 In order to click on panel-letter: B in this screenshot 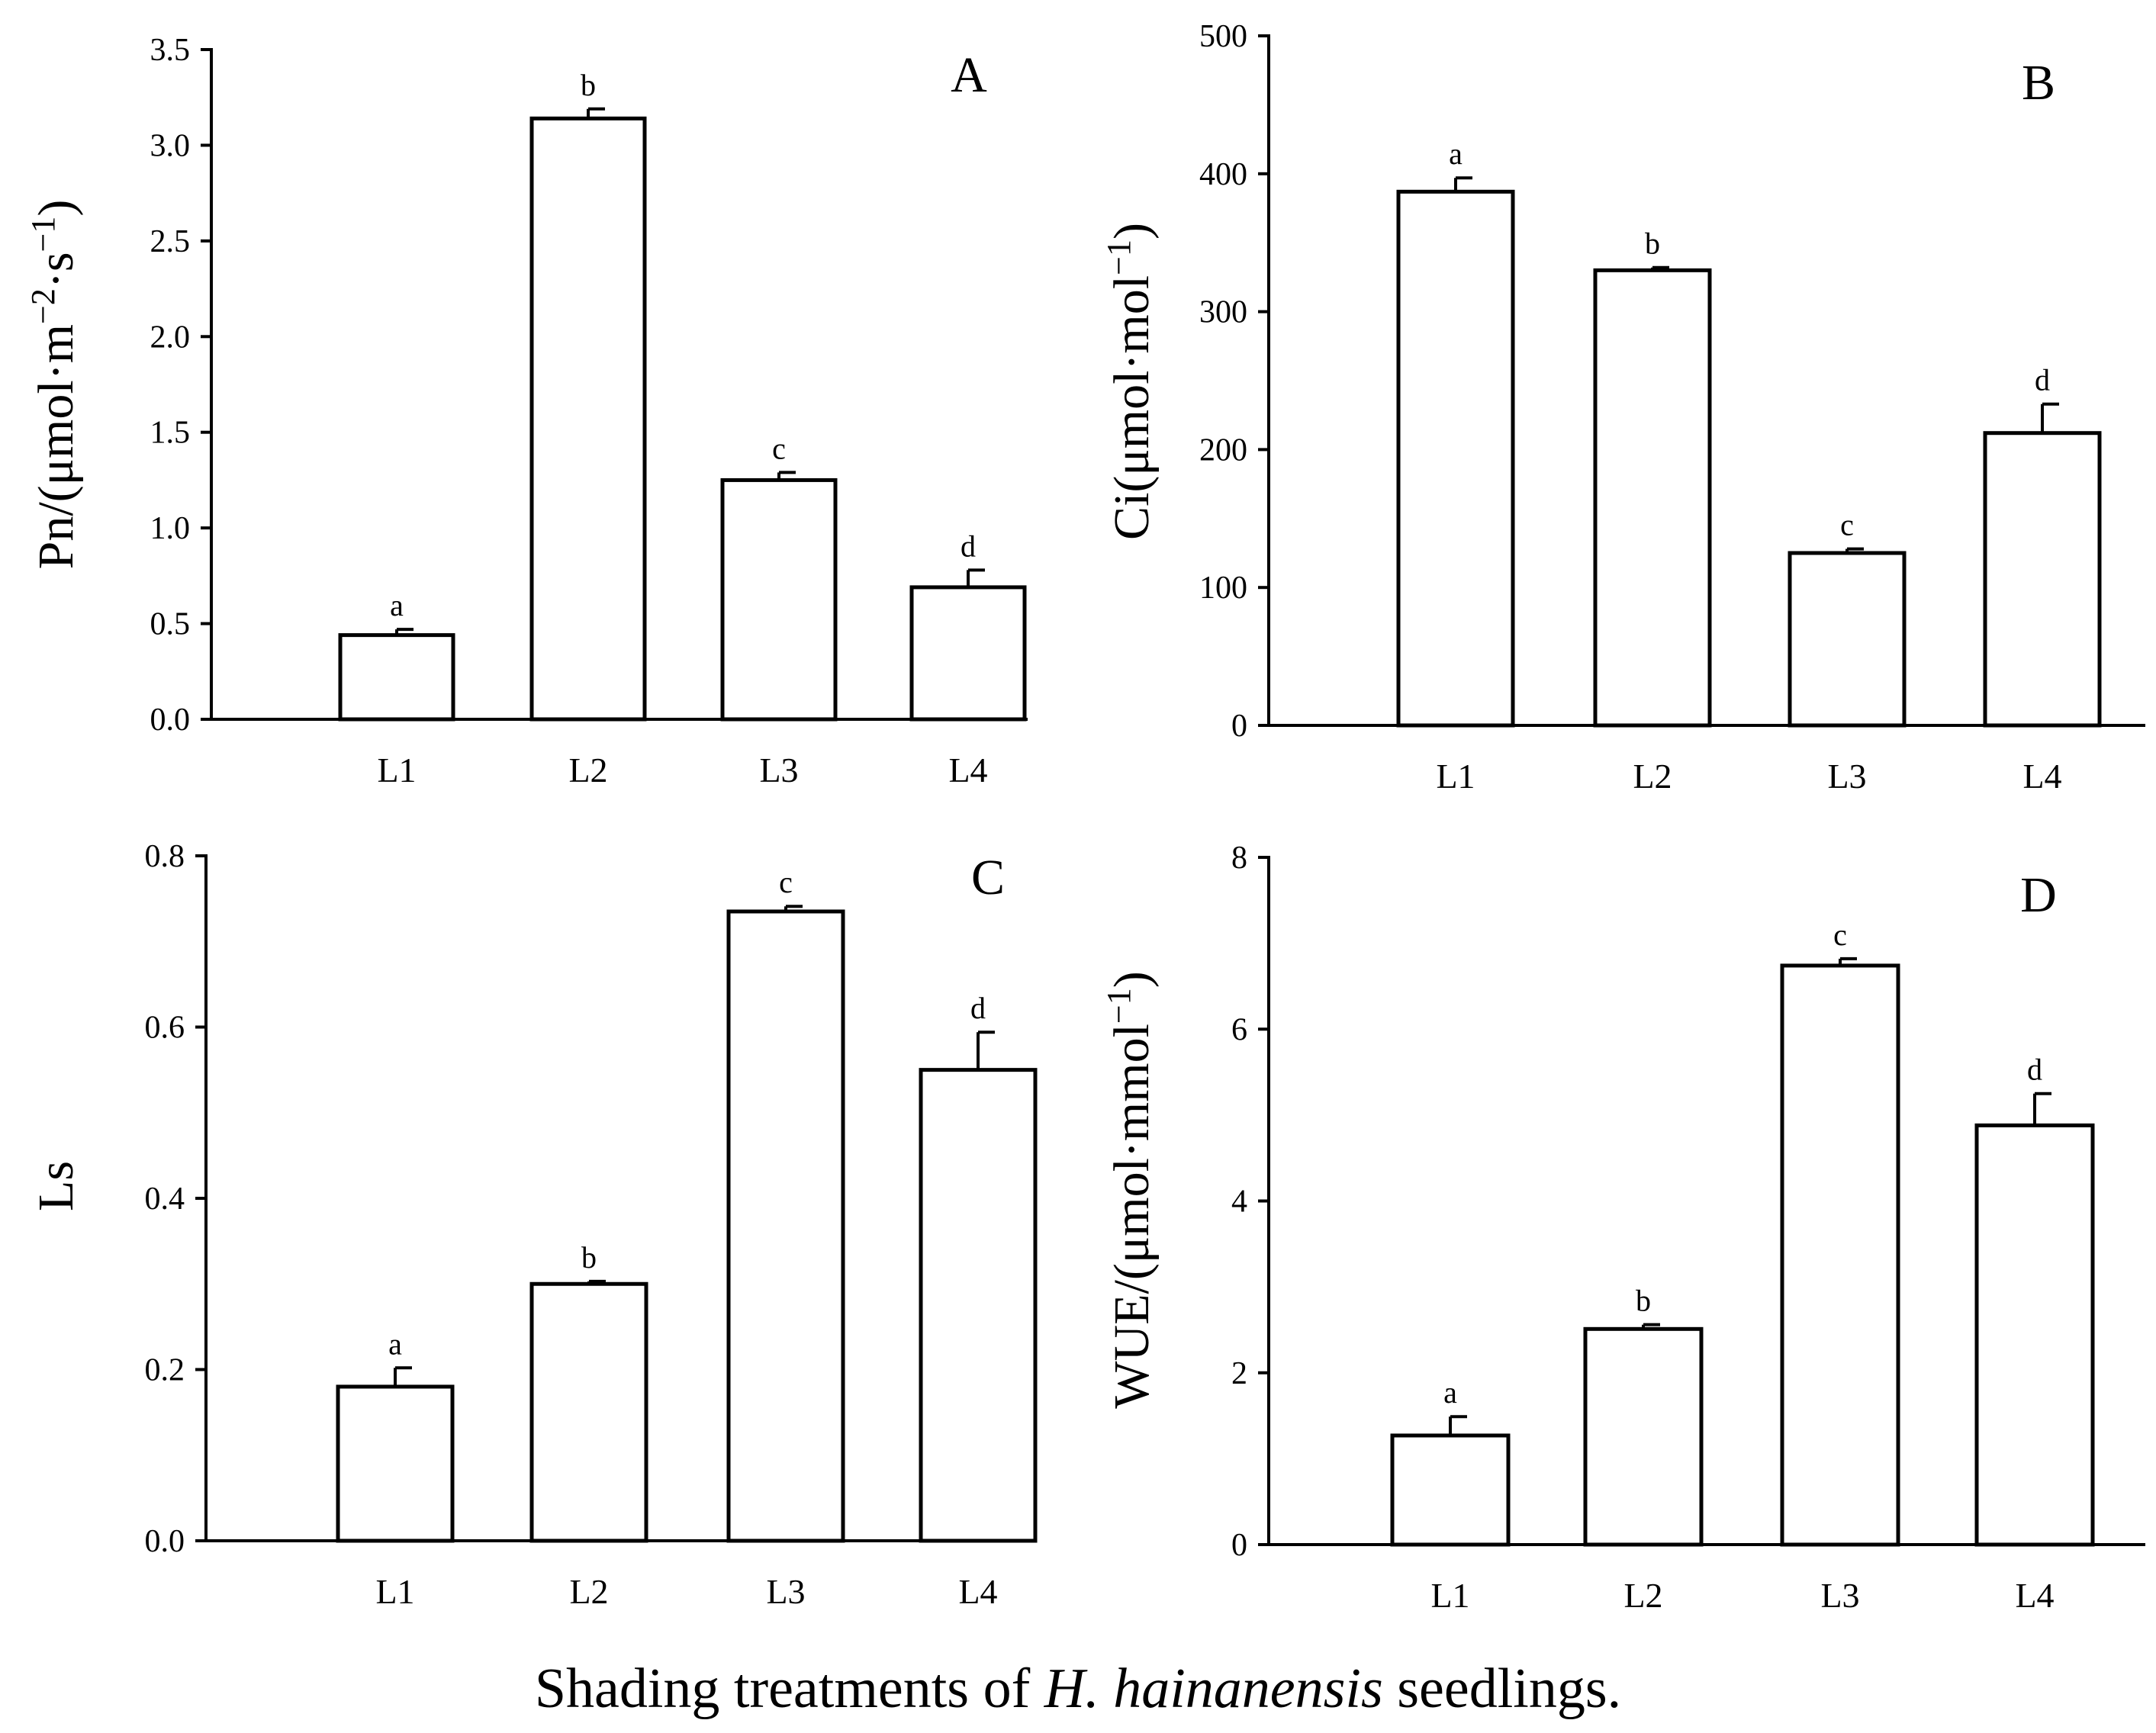, I will do `click(2038, 83)`.